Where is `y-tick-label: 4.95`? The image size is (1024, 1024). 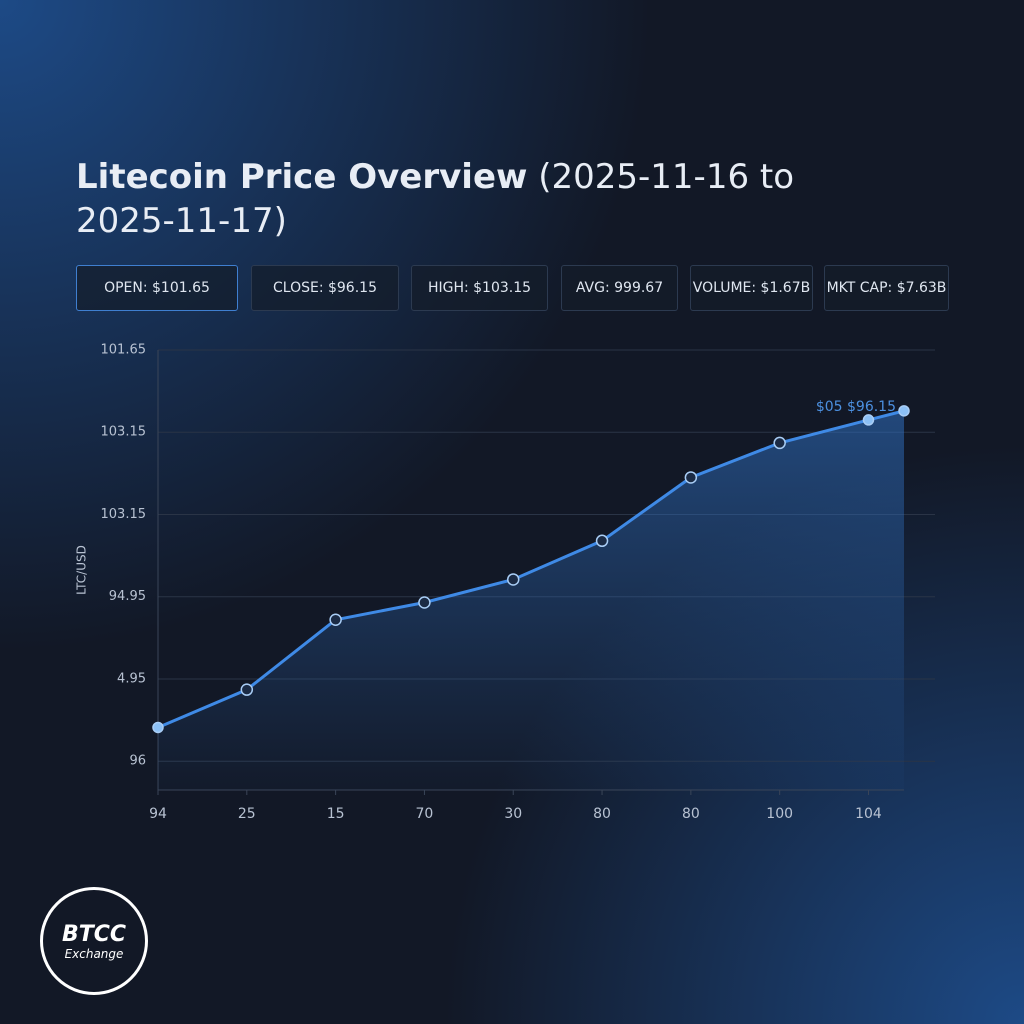 y-tick-label: 4.95 is located at coordinates (131, 678).